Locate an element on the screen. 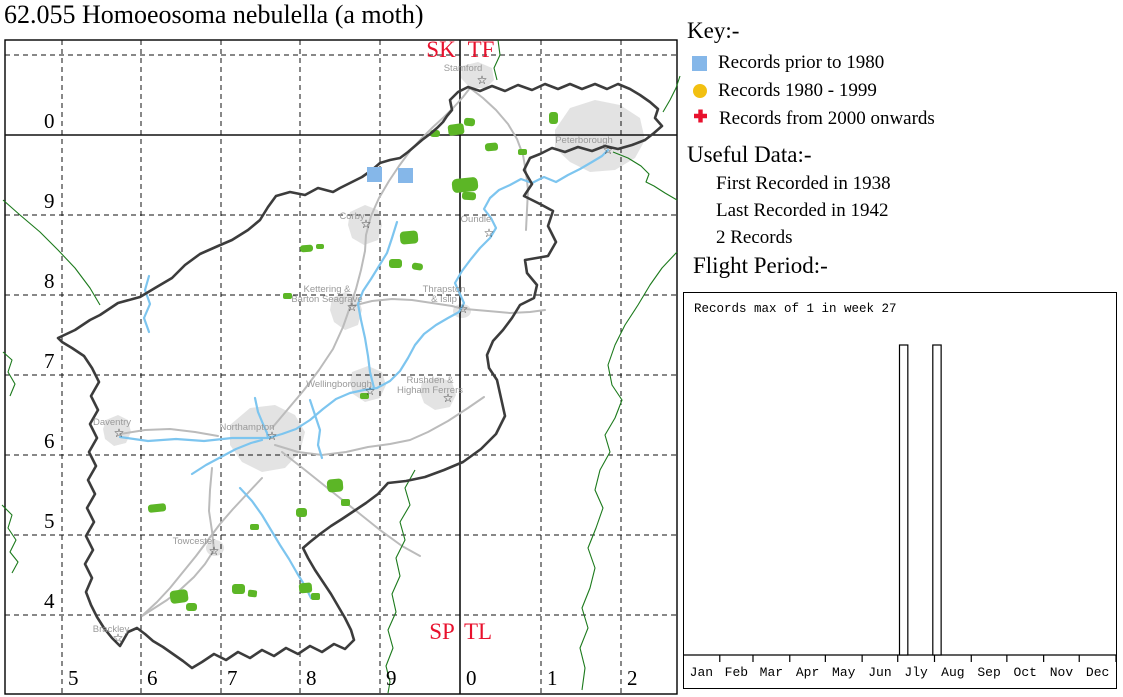  key-item-prior-1980: Records prior to 1980 is located at coordinates (788, 63).